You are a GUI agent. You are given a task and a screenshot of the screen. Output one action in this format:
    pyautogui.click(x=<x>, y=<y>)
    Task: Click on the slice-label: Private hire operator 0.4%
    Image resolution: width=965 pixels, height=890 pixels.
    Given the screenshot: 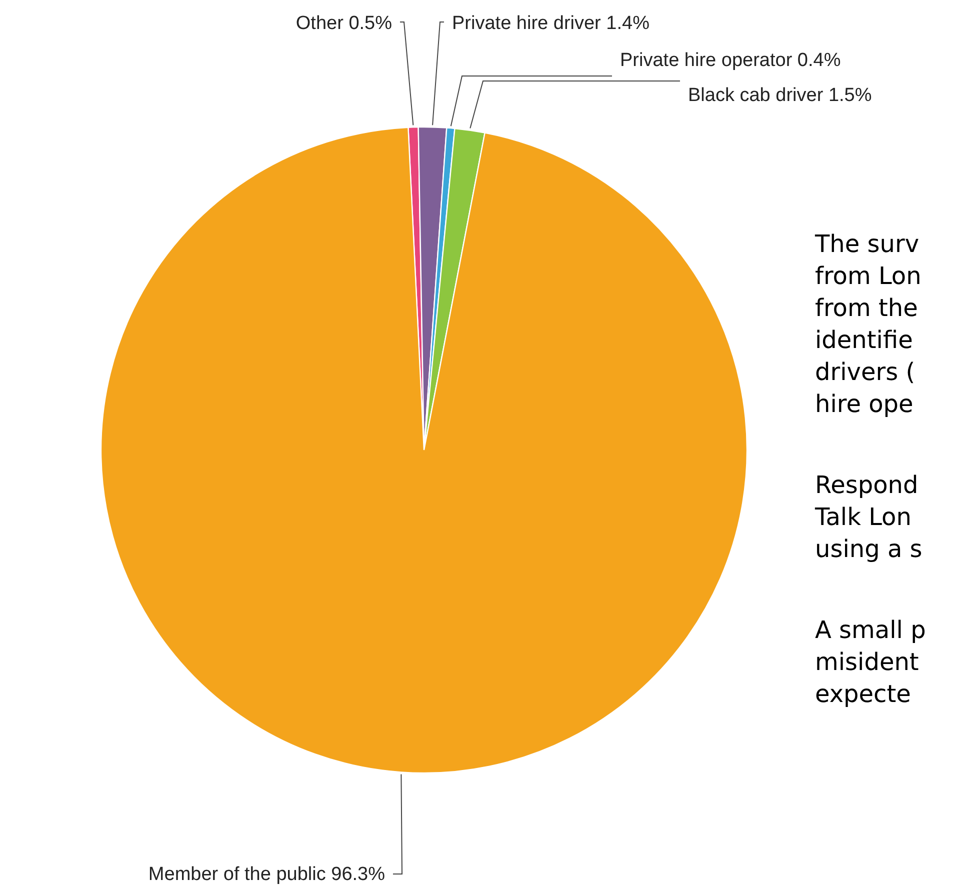 What is the action you would take?
    pyautogui.click(x=730, y=60)
    